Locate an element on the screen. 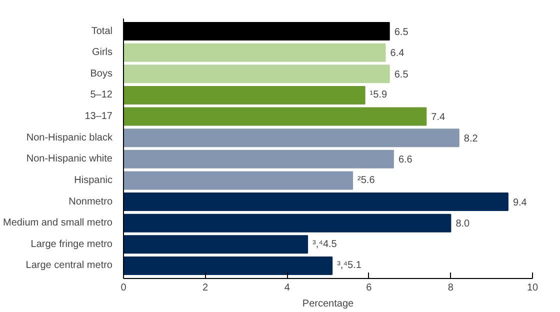 Image resolution: width=560 pixels, height=312 pixels. data-label: 8.2 is located at coordinates (471, 138).